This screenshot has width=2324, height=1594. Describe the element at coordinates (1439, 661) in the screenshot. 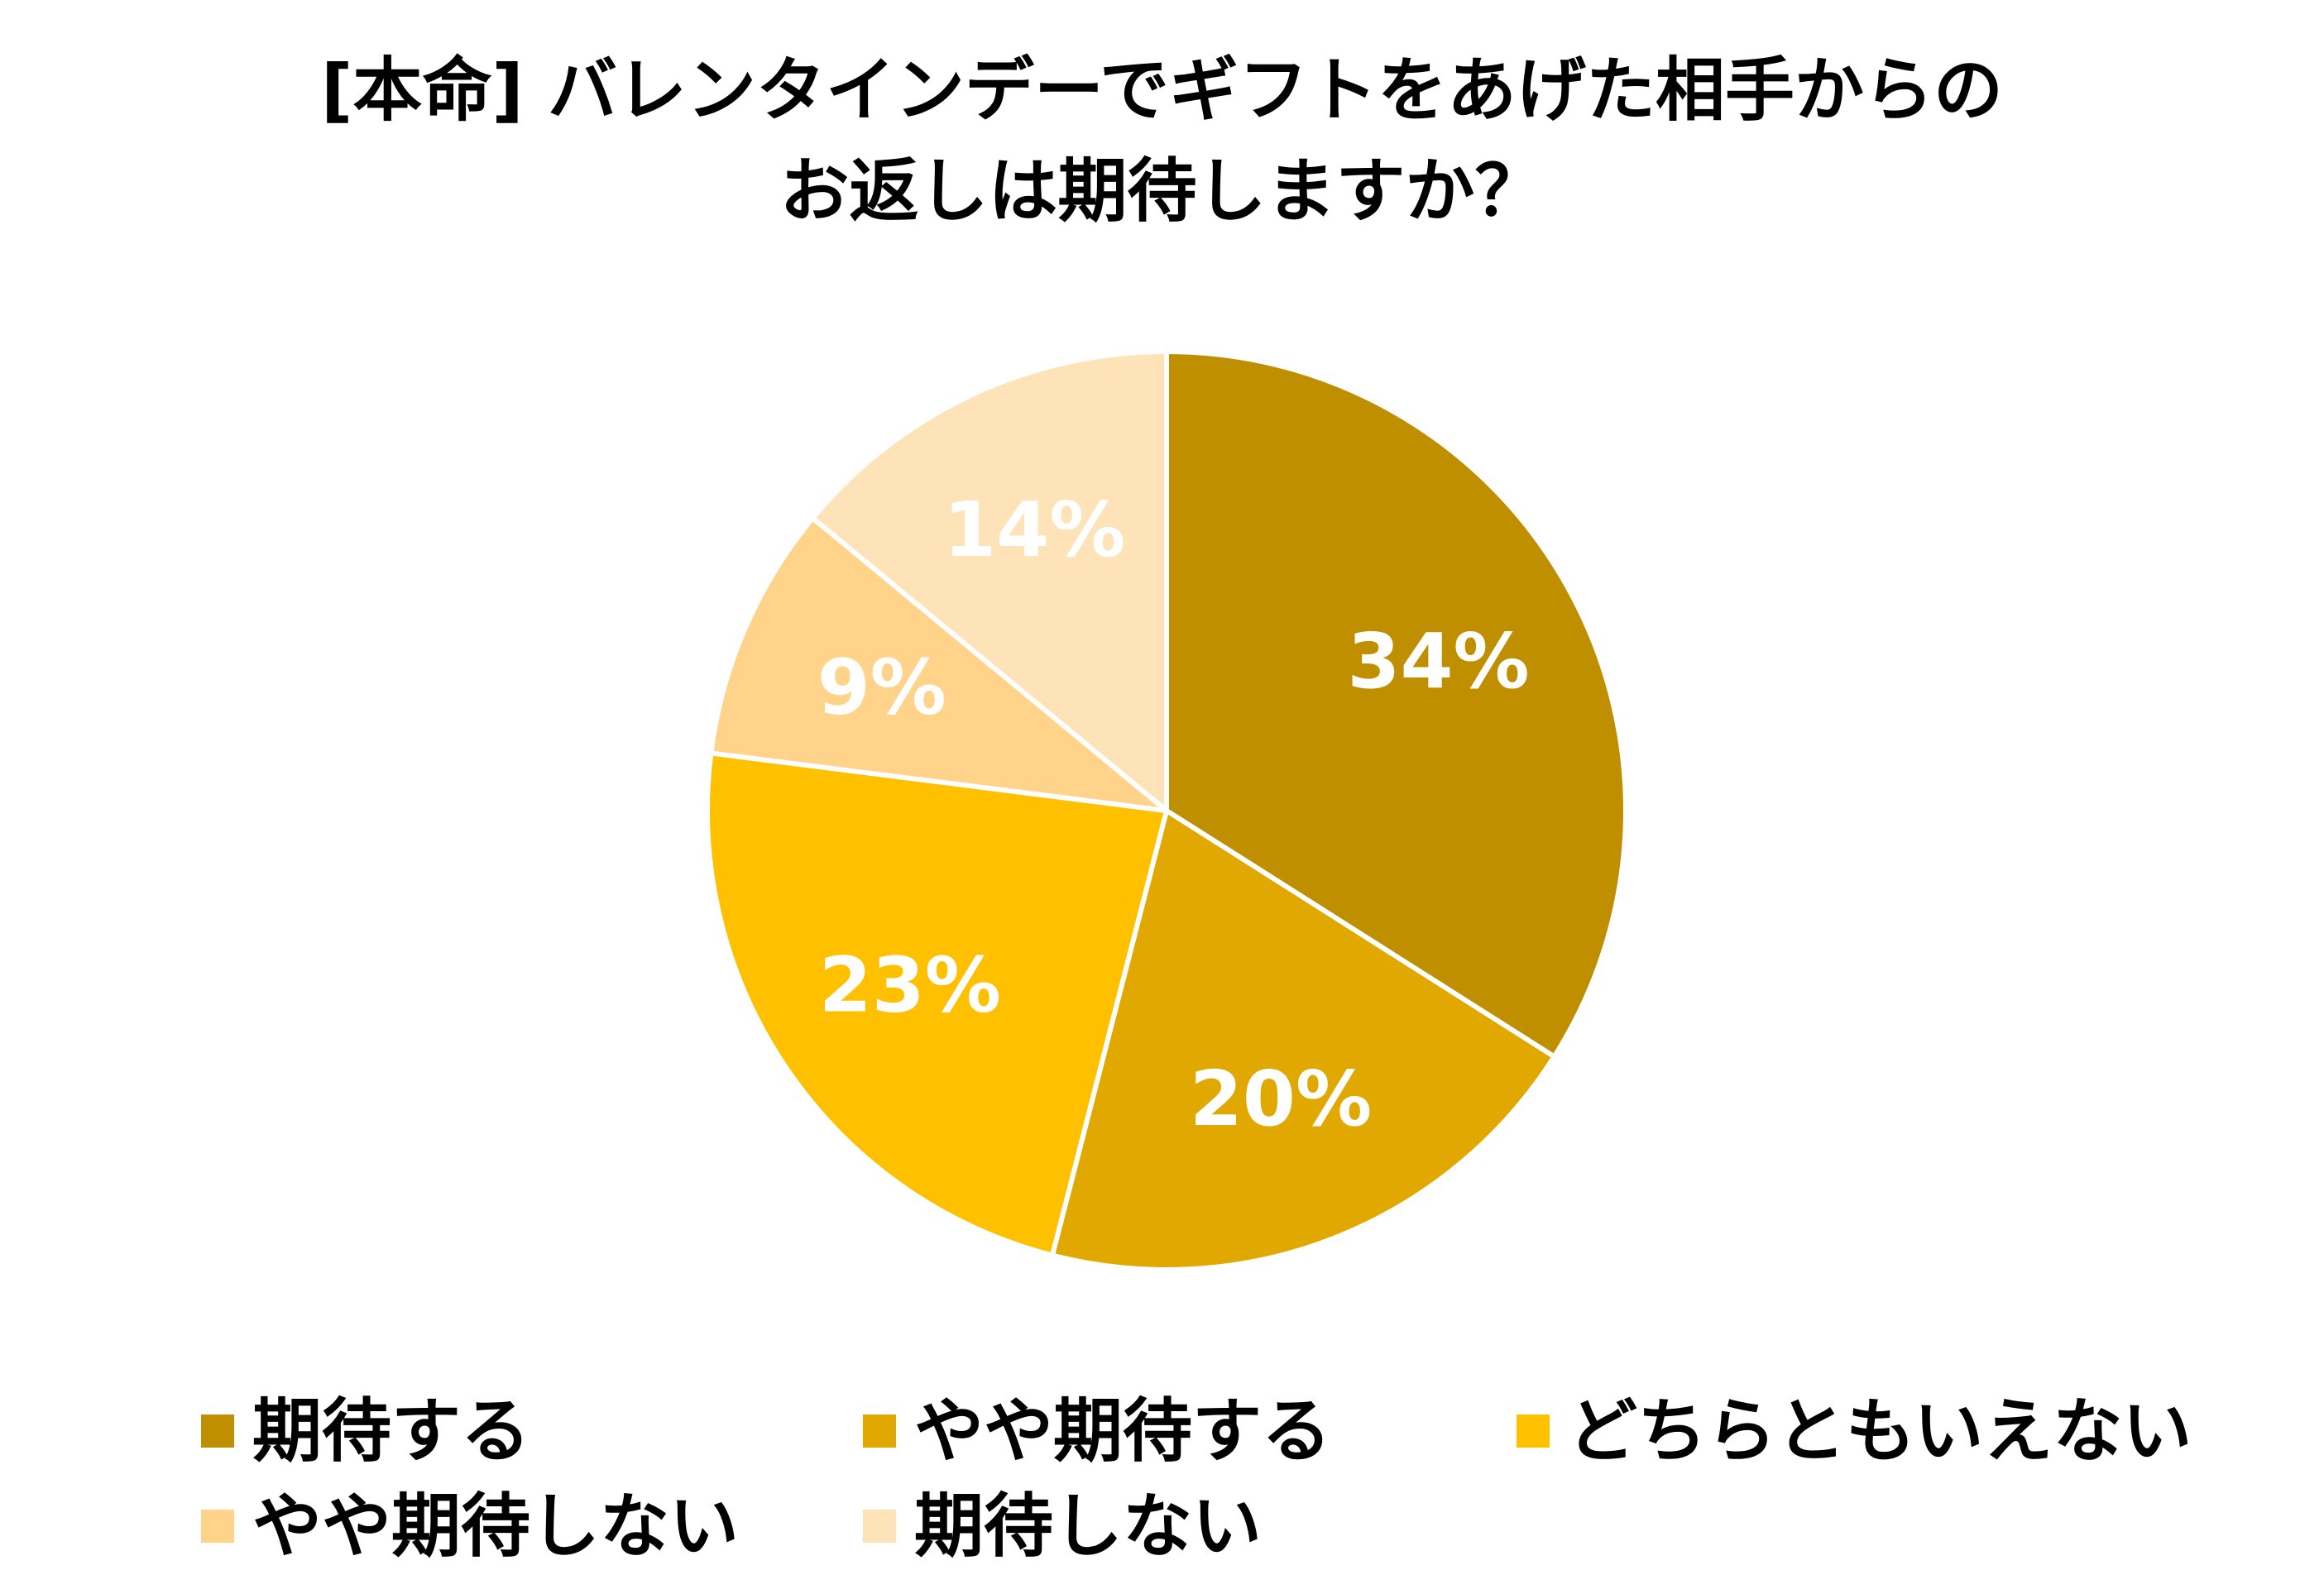

I see `pie-label-expect: 34%` at that location.